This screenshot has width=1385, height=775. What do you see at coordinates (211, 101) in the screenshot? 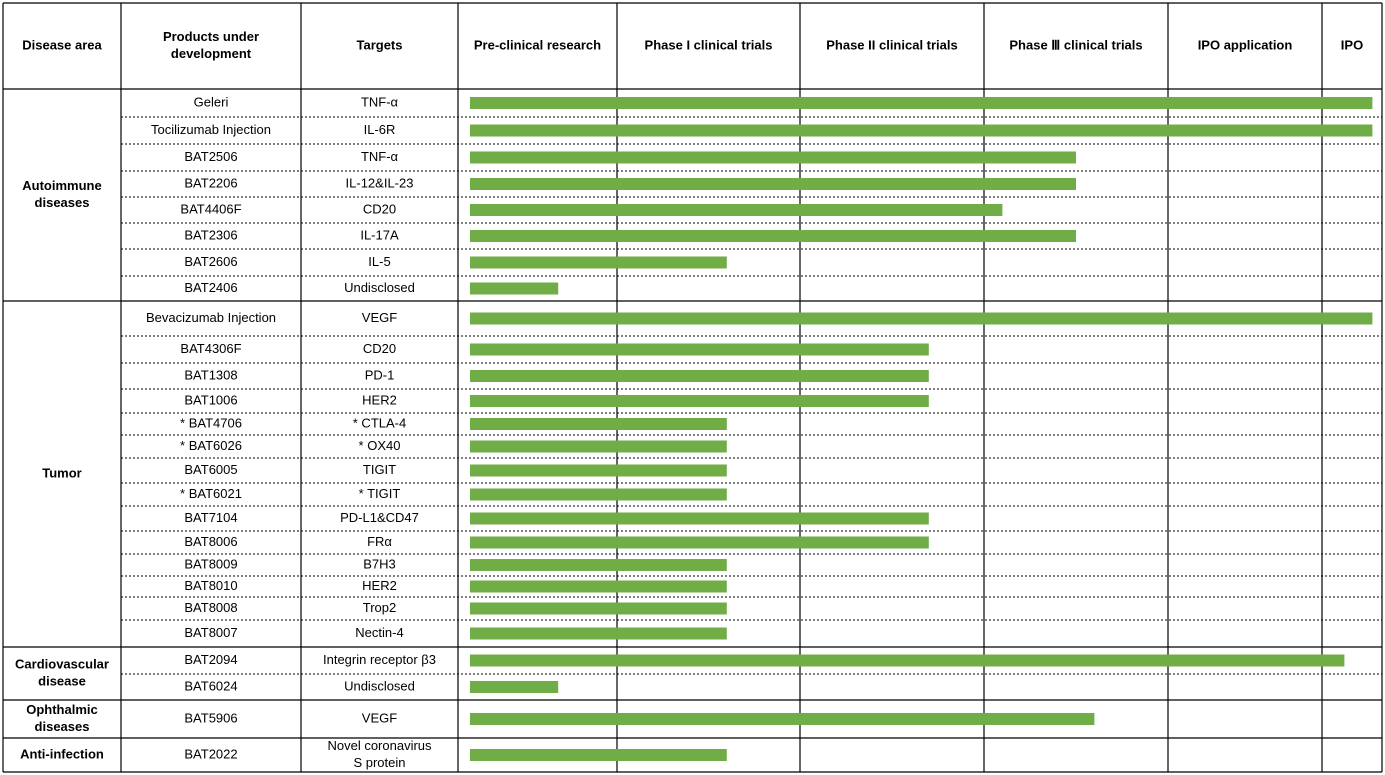
I see `product-name: Geleri` at bounding box center [211, 101].